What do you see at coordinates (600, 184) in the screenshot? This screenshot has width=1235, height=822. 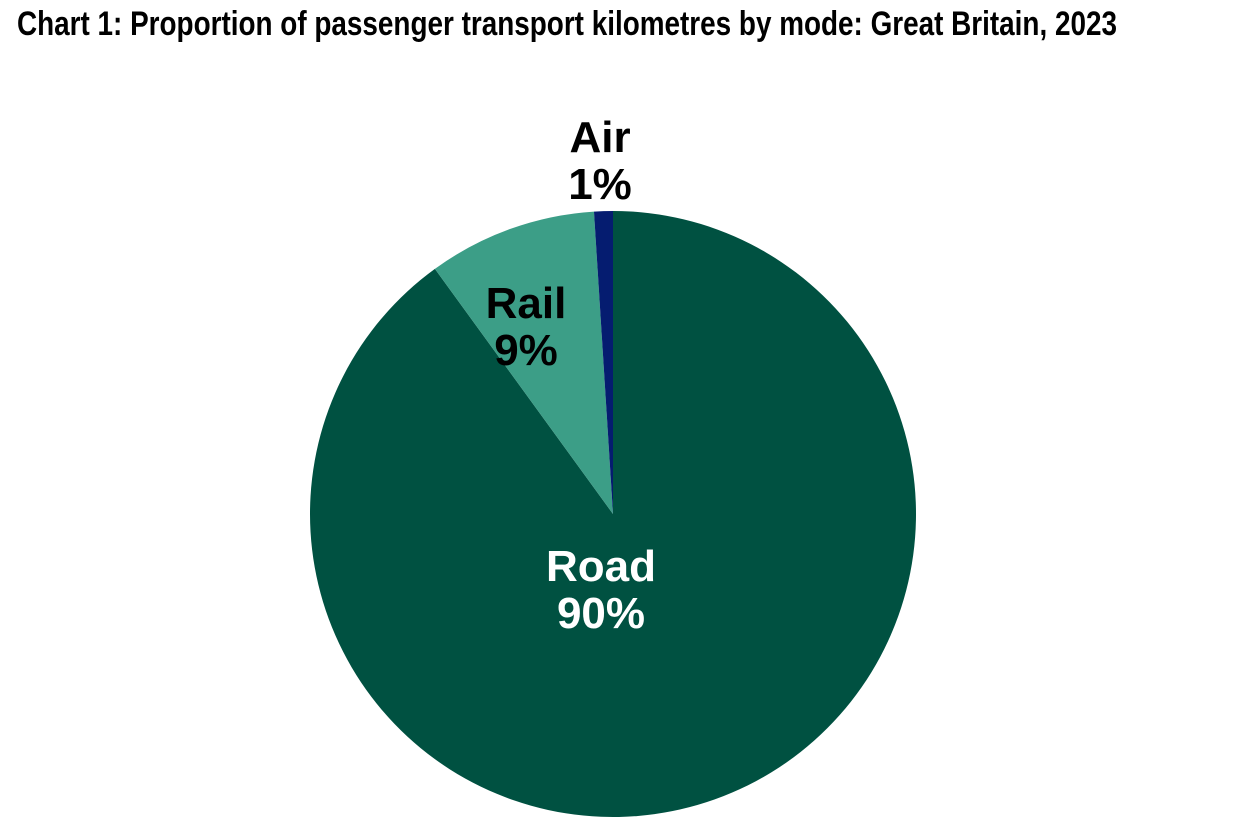 I see `pie-label-air-value: 1%` at bounding box center [600, 184].